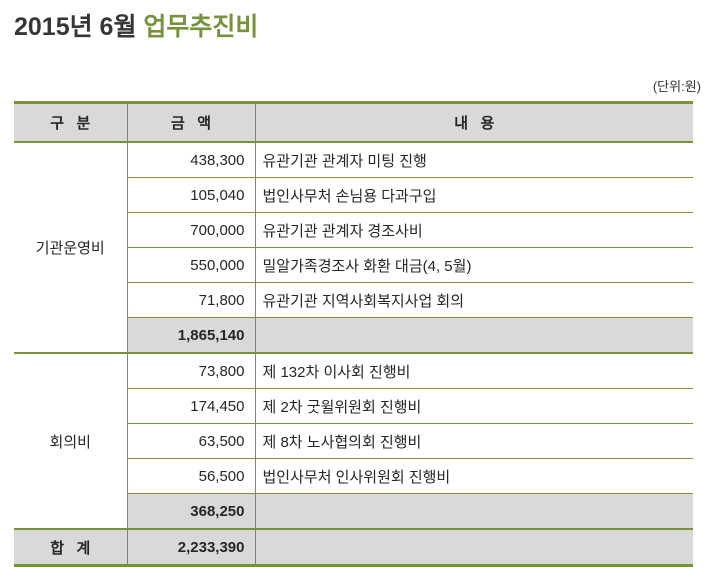 Image resolution: width=709 pixels, height=567 pixels. What do you see at coordinates (474, 195) in the screenshot?
I see `content-cell: 법인사무처 손님용 다과구입` at bounding box center [474, 195].